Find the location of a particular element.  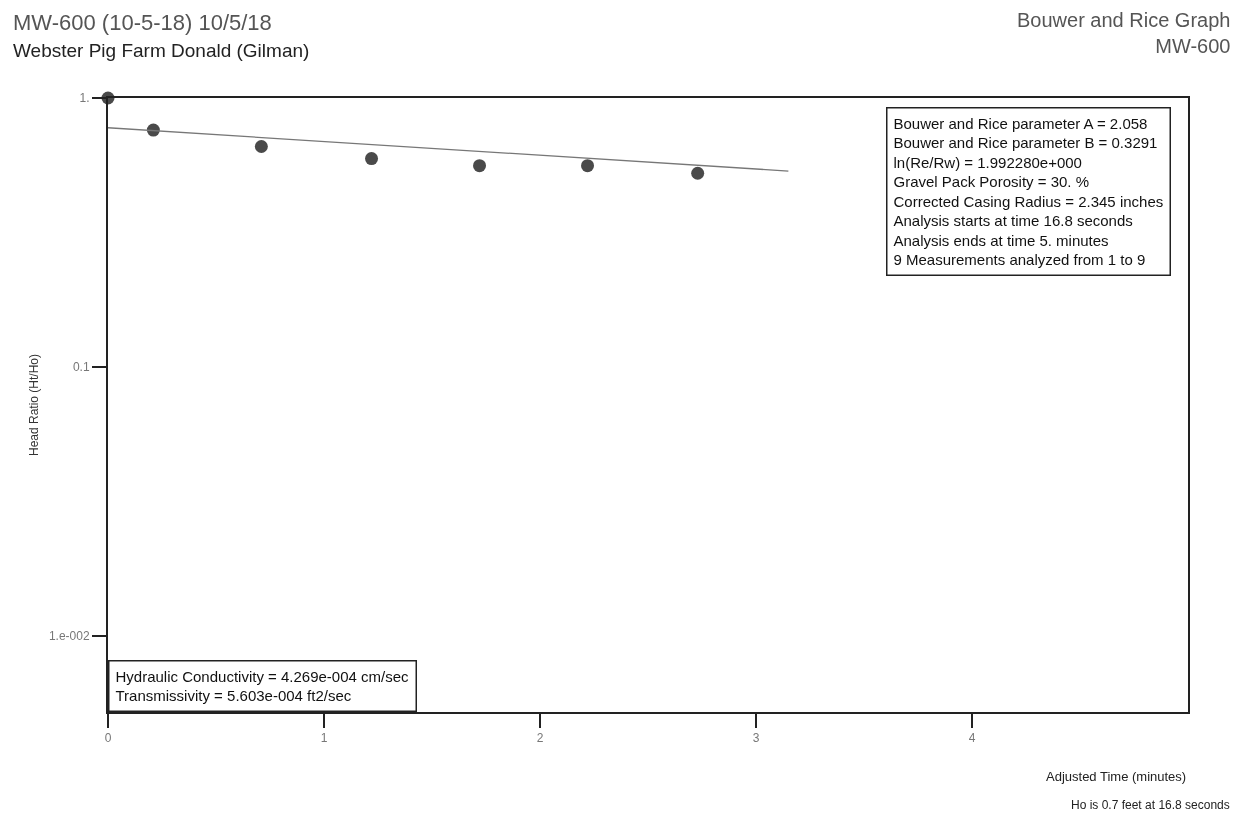

x-axis-title: Adjusted Time (minutes) is located at coordinates (1116, 776).